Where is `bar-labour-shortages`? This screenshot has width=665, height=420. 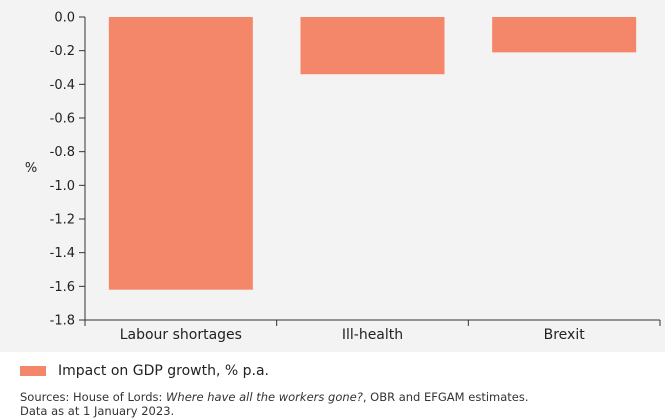 bar-labour-shortages is located at coordinates (180, 153).